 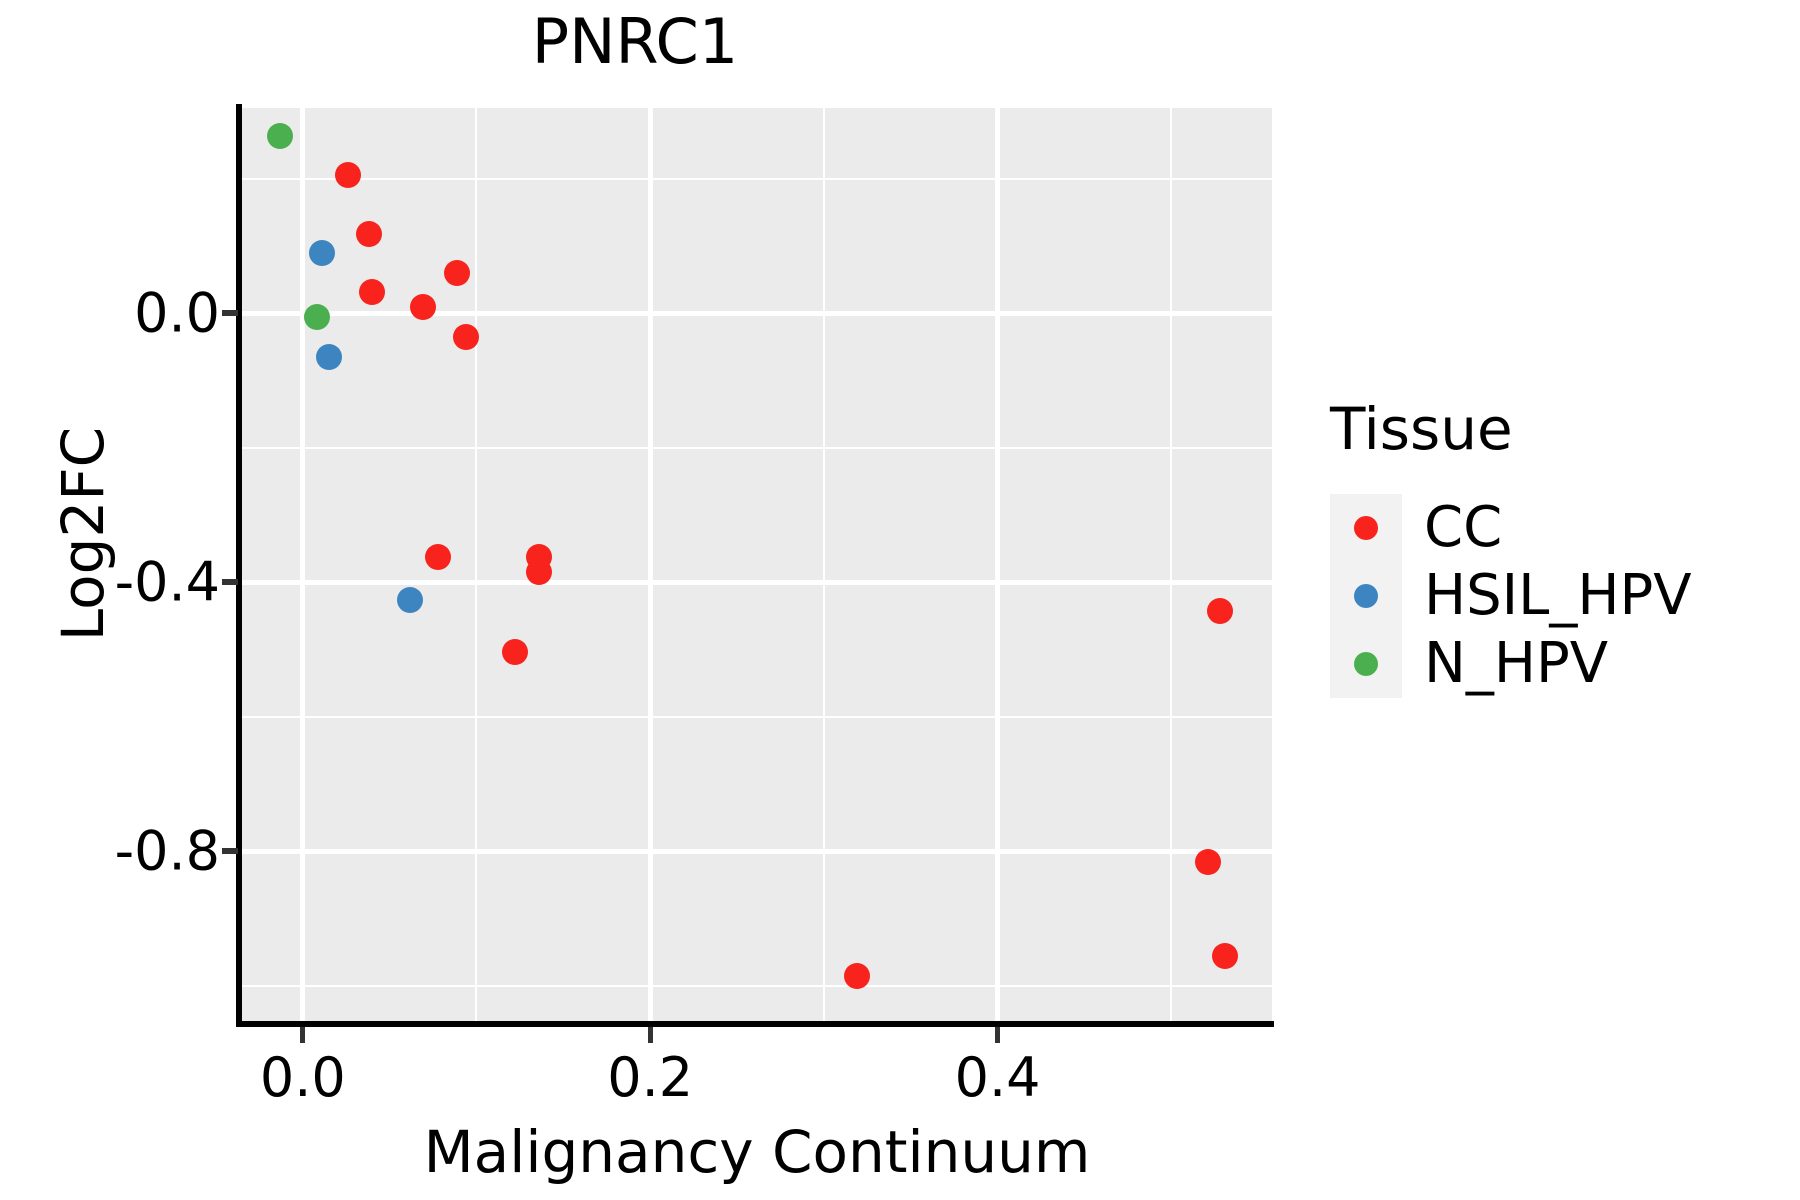 What do you see at coordinates (1463, 527) in the screenshot?
I see `legend-item-label: CC` at bounding box center [1463, 527].